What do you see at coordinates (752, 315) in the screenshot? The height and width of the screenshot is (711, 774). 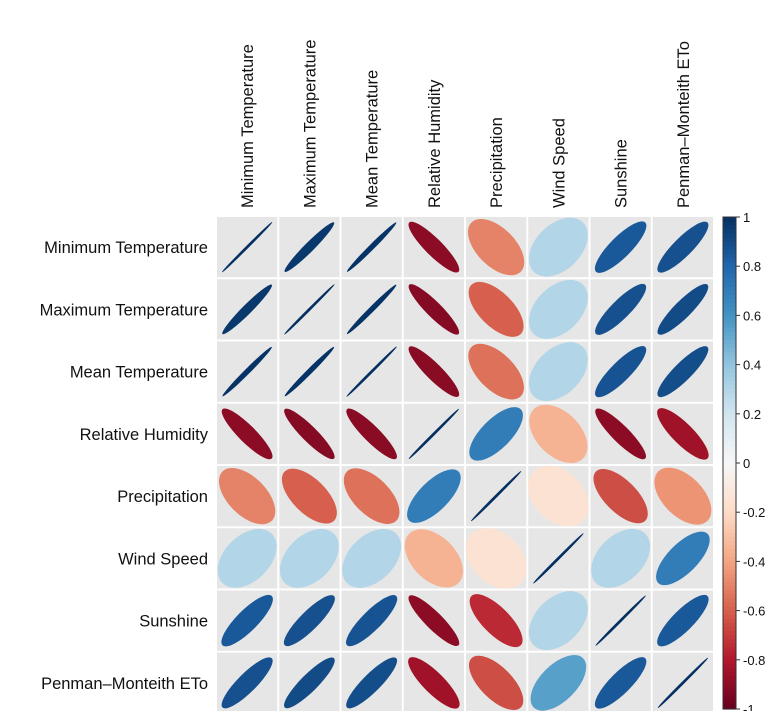 I see `colorbar-tick-label: 0.6` at bounding box center [752, 315].